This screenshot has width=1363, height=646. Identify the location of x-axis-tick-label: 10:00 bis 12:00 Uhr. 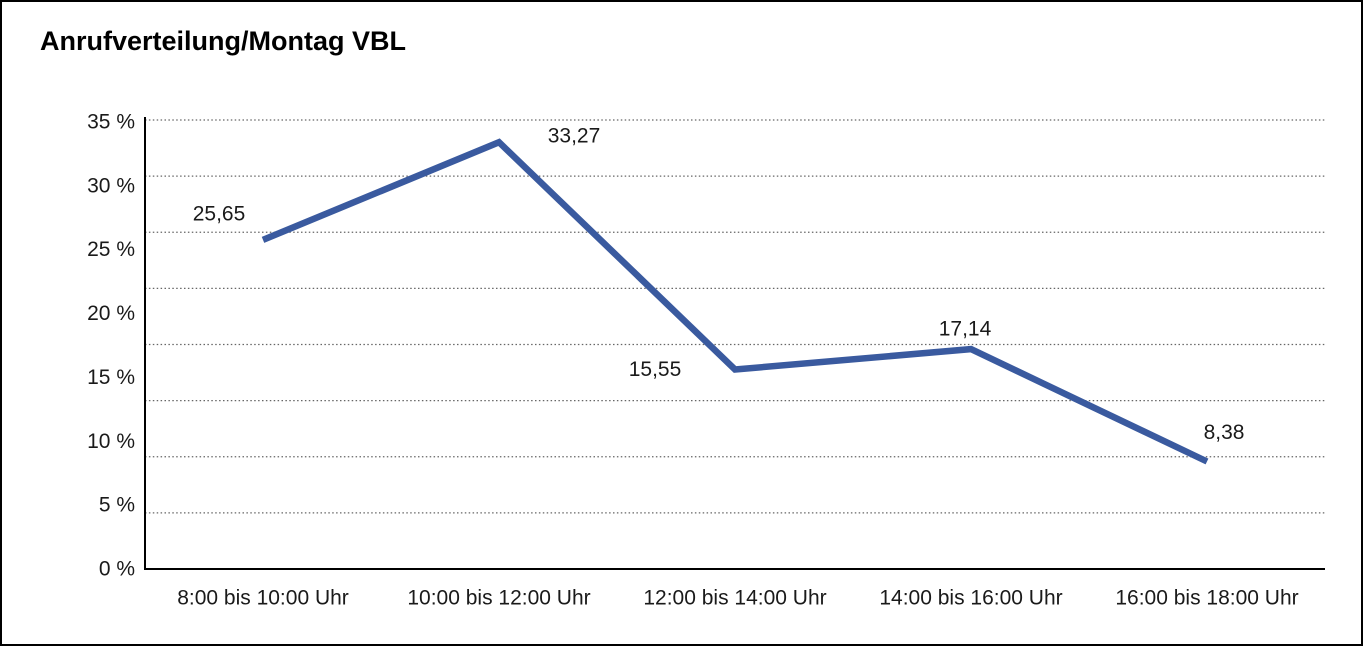
(498, 598).